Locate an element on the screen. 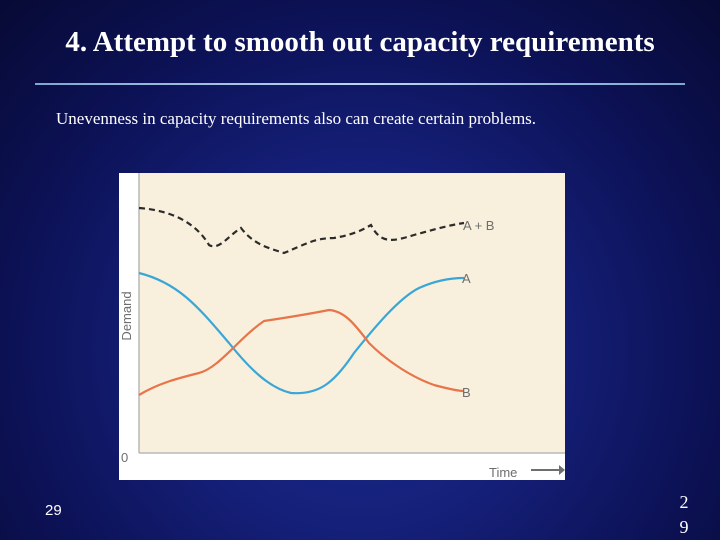 The width and height of the screenshot is (720, 540). x-axis-label: Time is located at coordinates (503, 472).